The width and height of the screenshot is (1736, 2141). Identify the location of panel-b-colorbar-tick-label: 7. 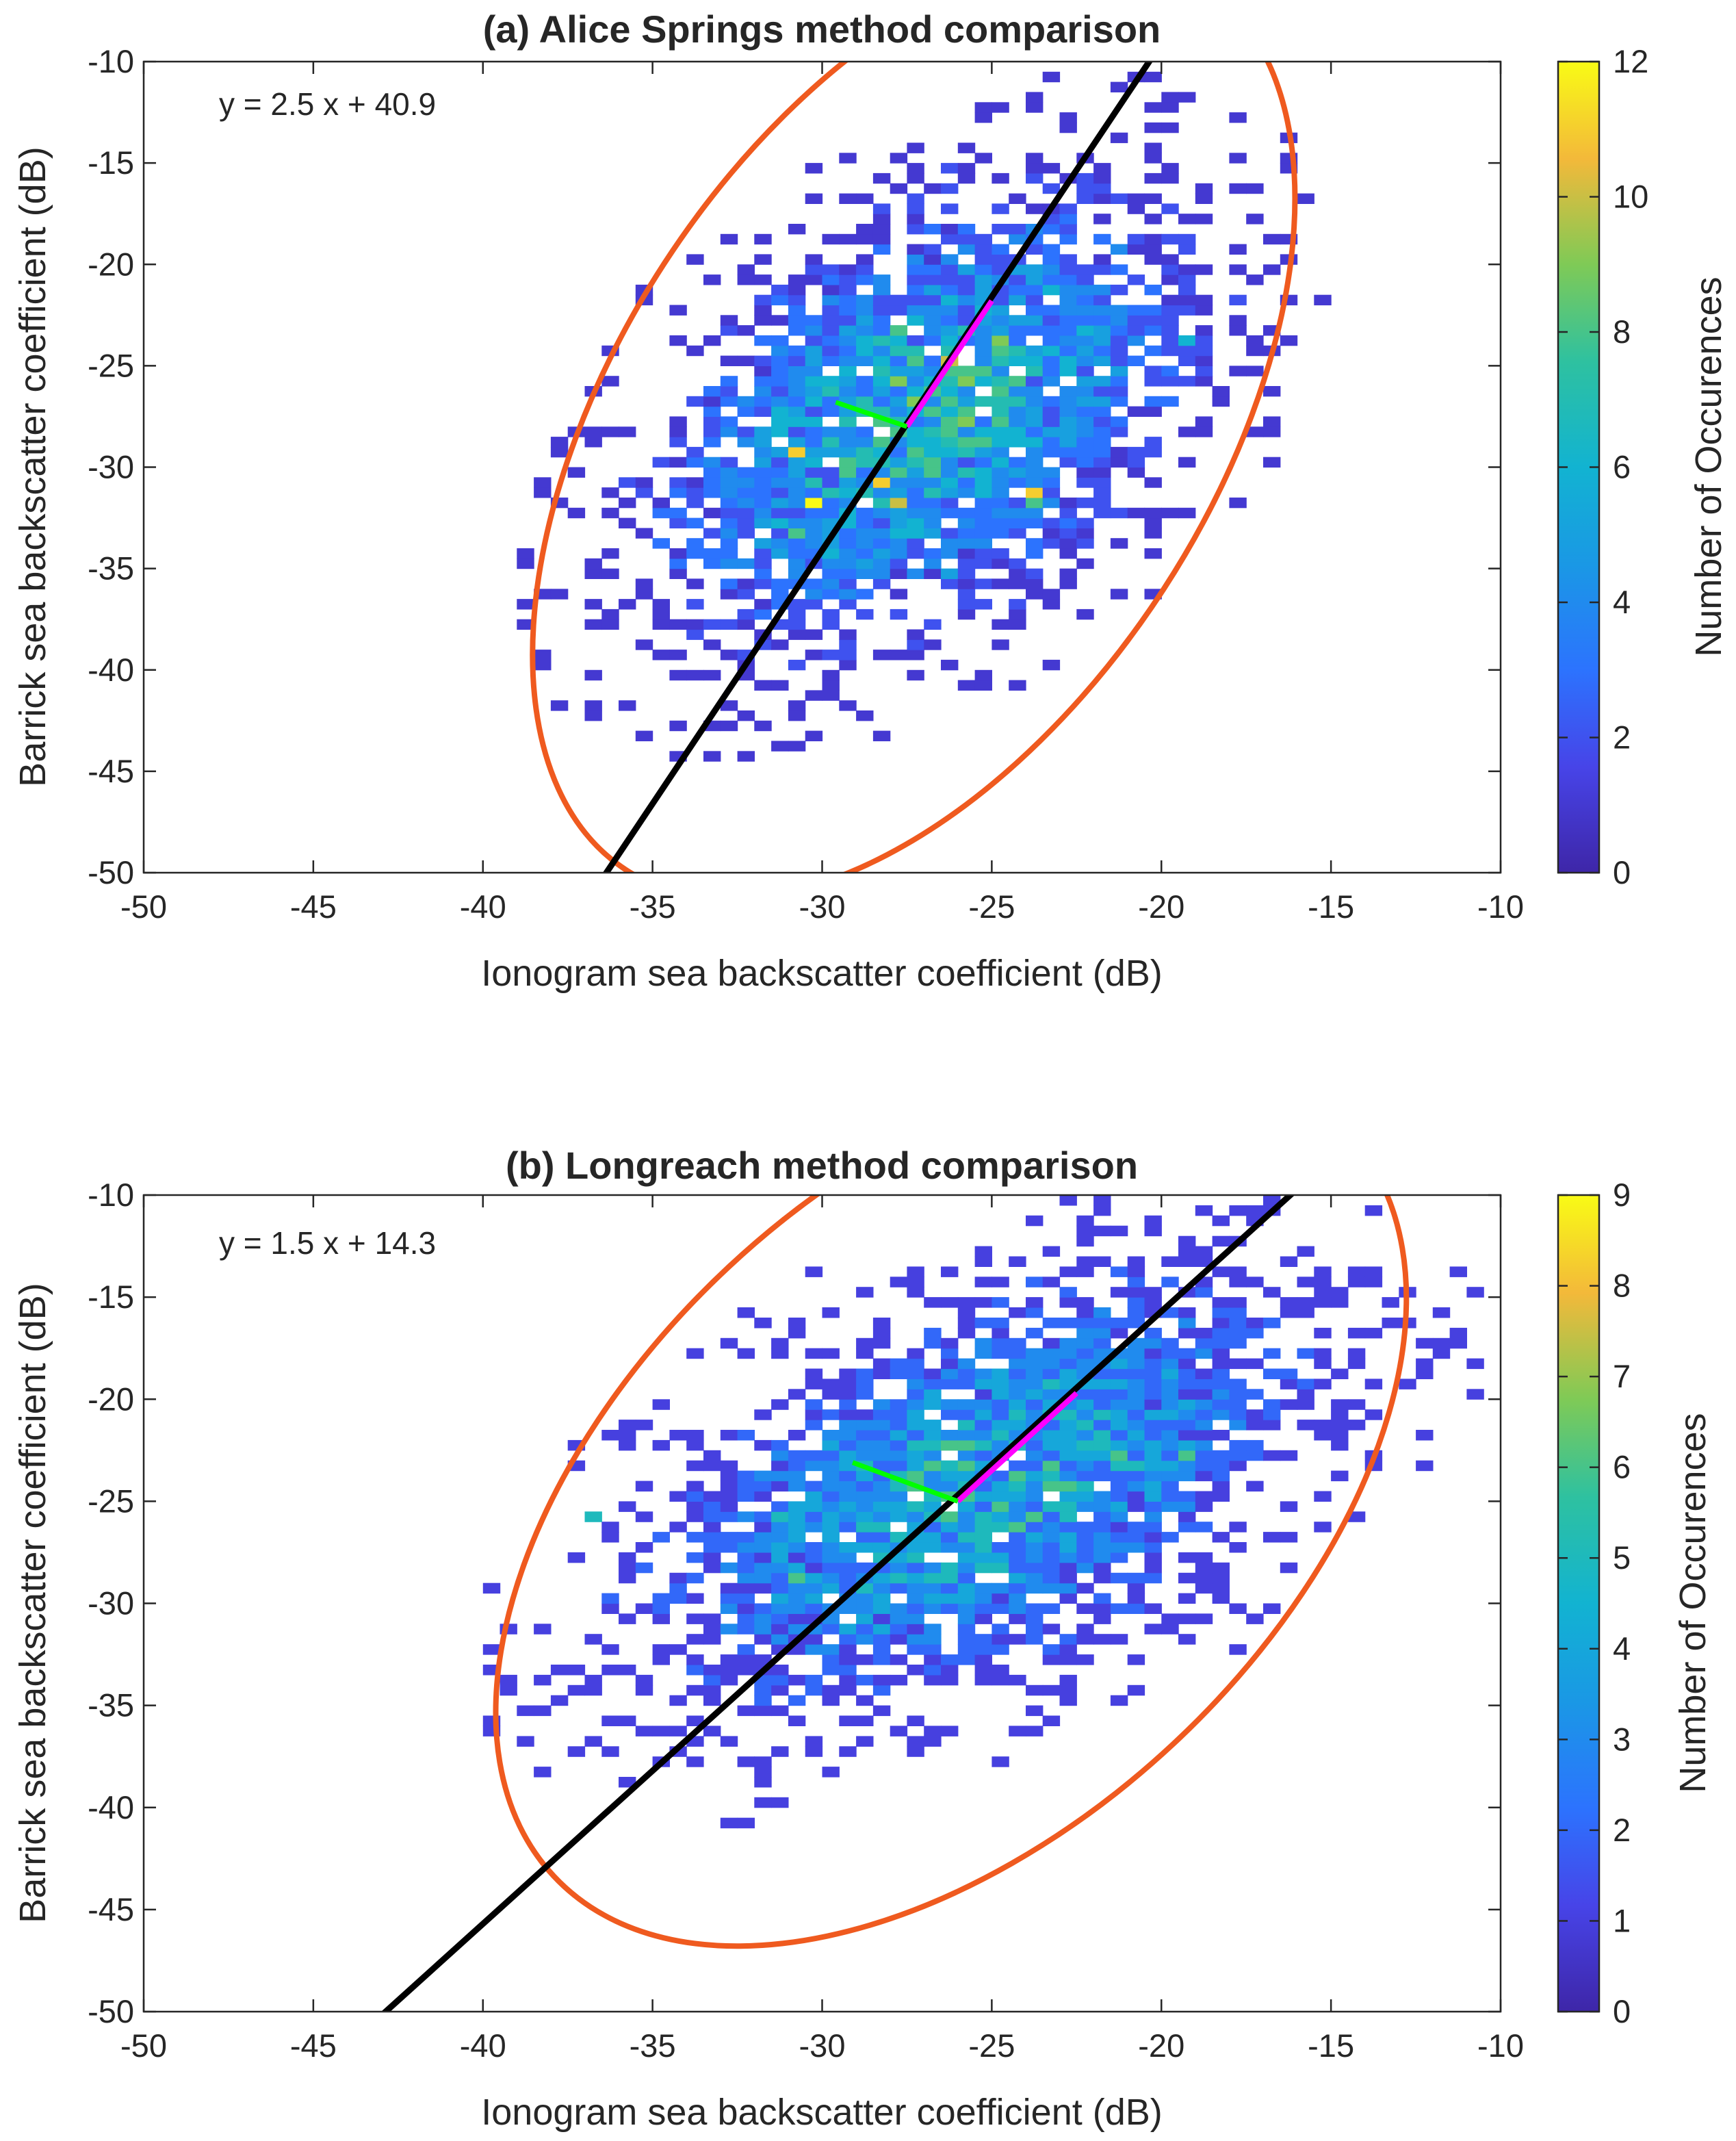
(1622, 1376).